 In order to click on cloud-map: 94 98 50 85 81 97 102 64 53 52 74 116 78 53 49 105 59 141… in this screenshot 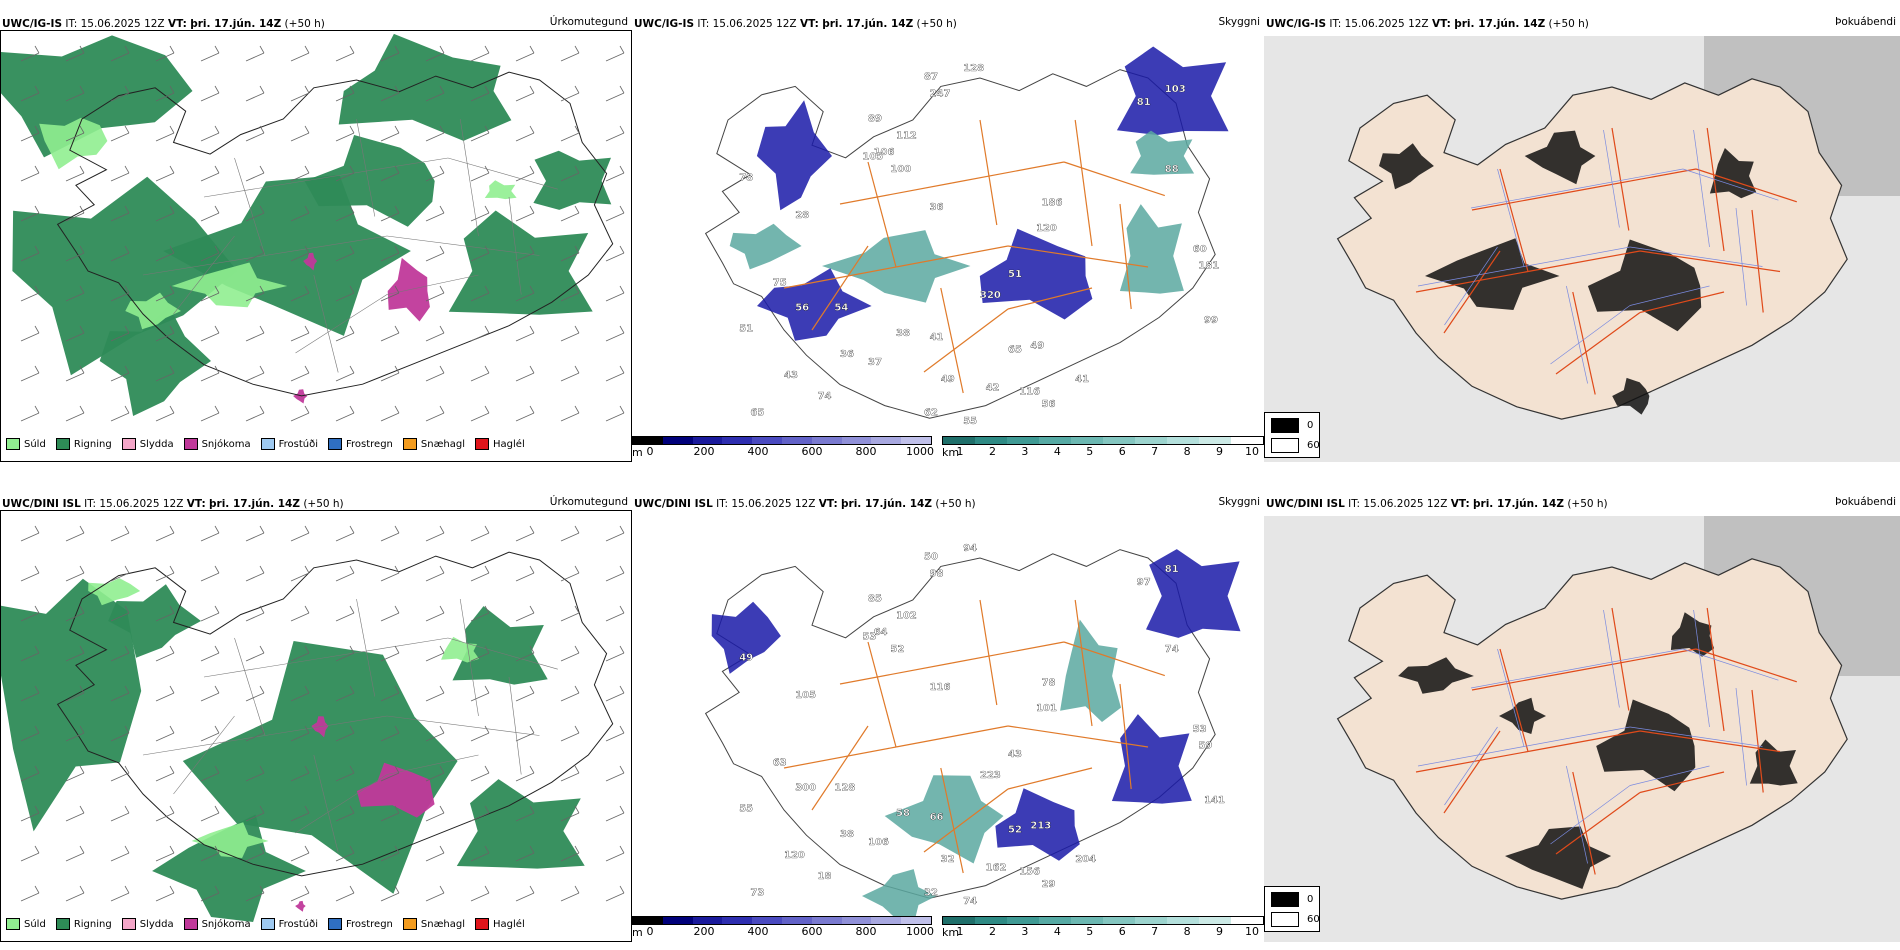, I will do `click(948, 720)`.